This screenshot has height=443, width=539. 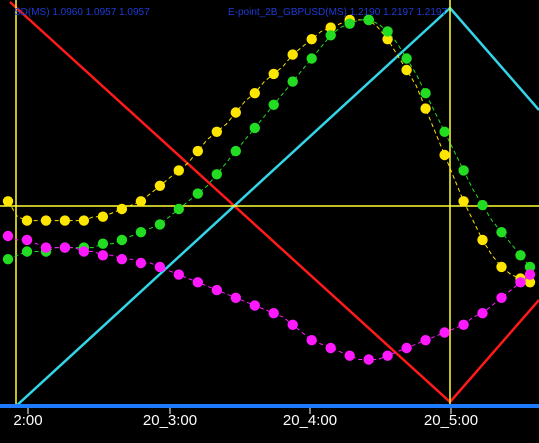 I want to click on red-diagonal-line, so click(x=494, y=351).